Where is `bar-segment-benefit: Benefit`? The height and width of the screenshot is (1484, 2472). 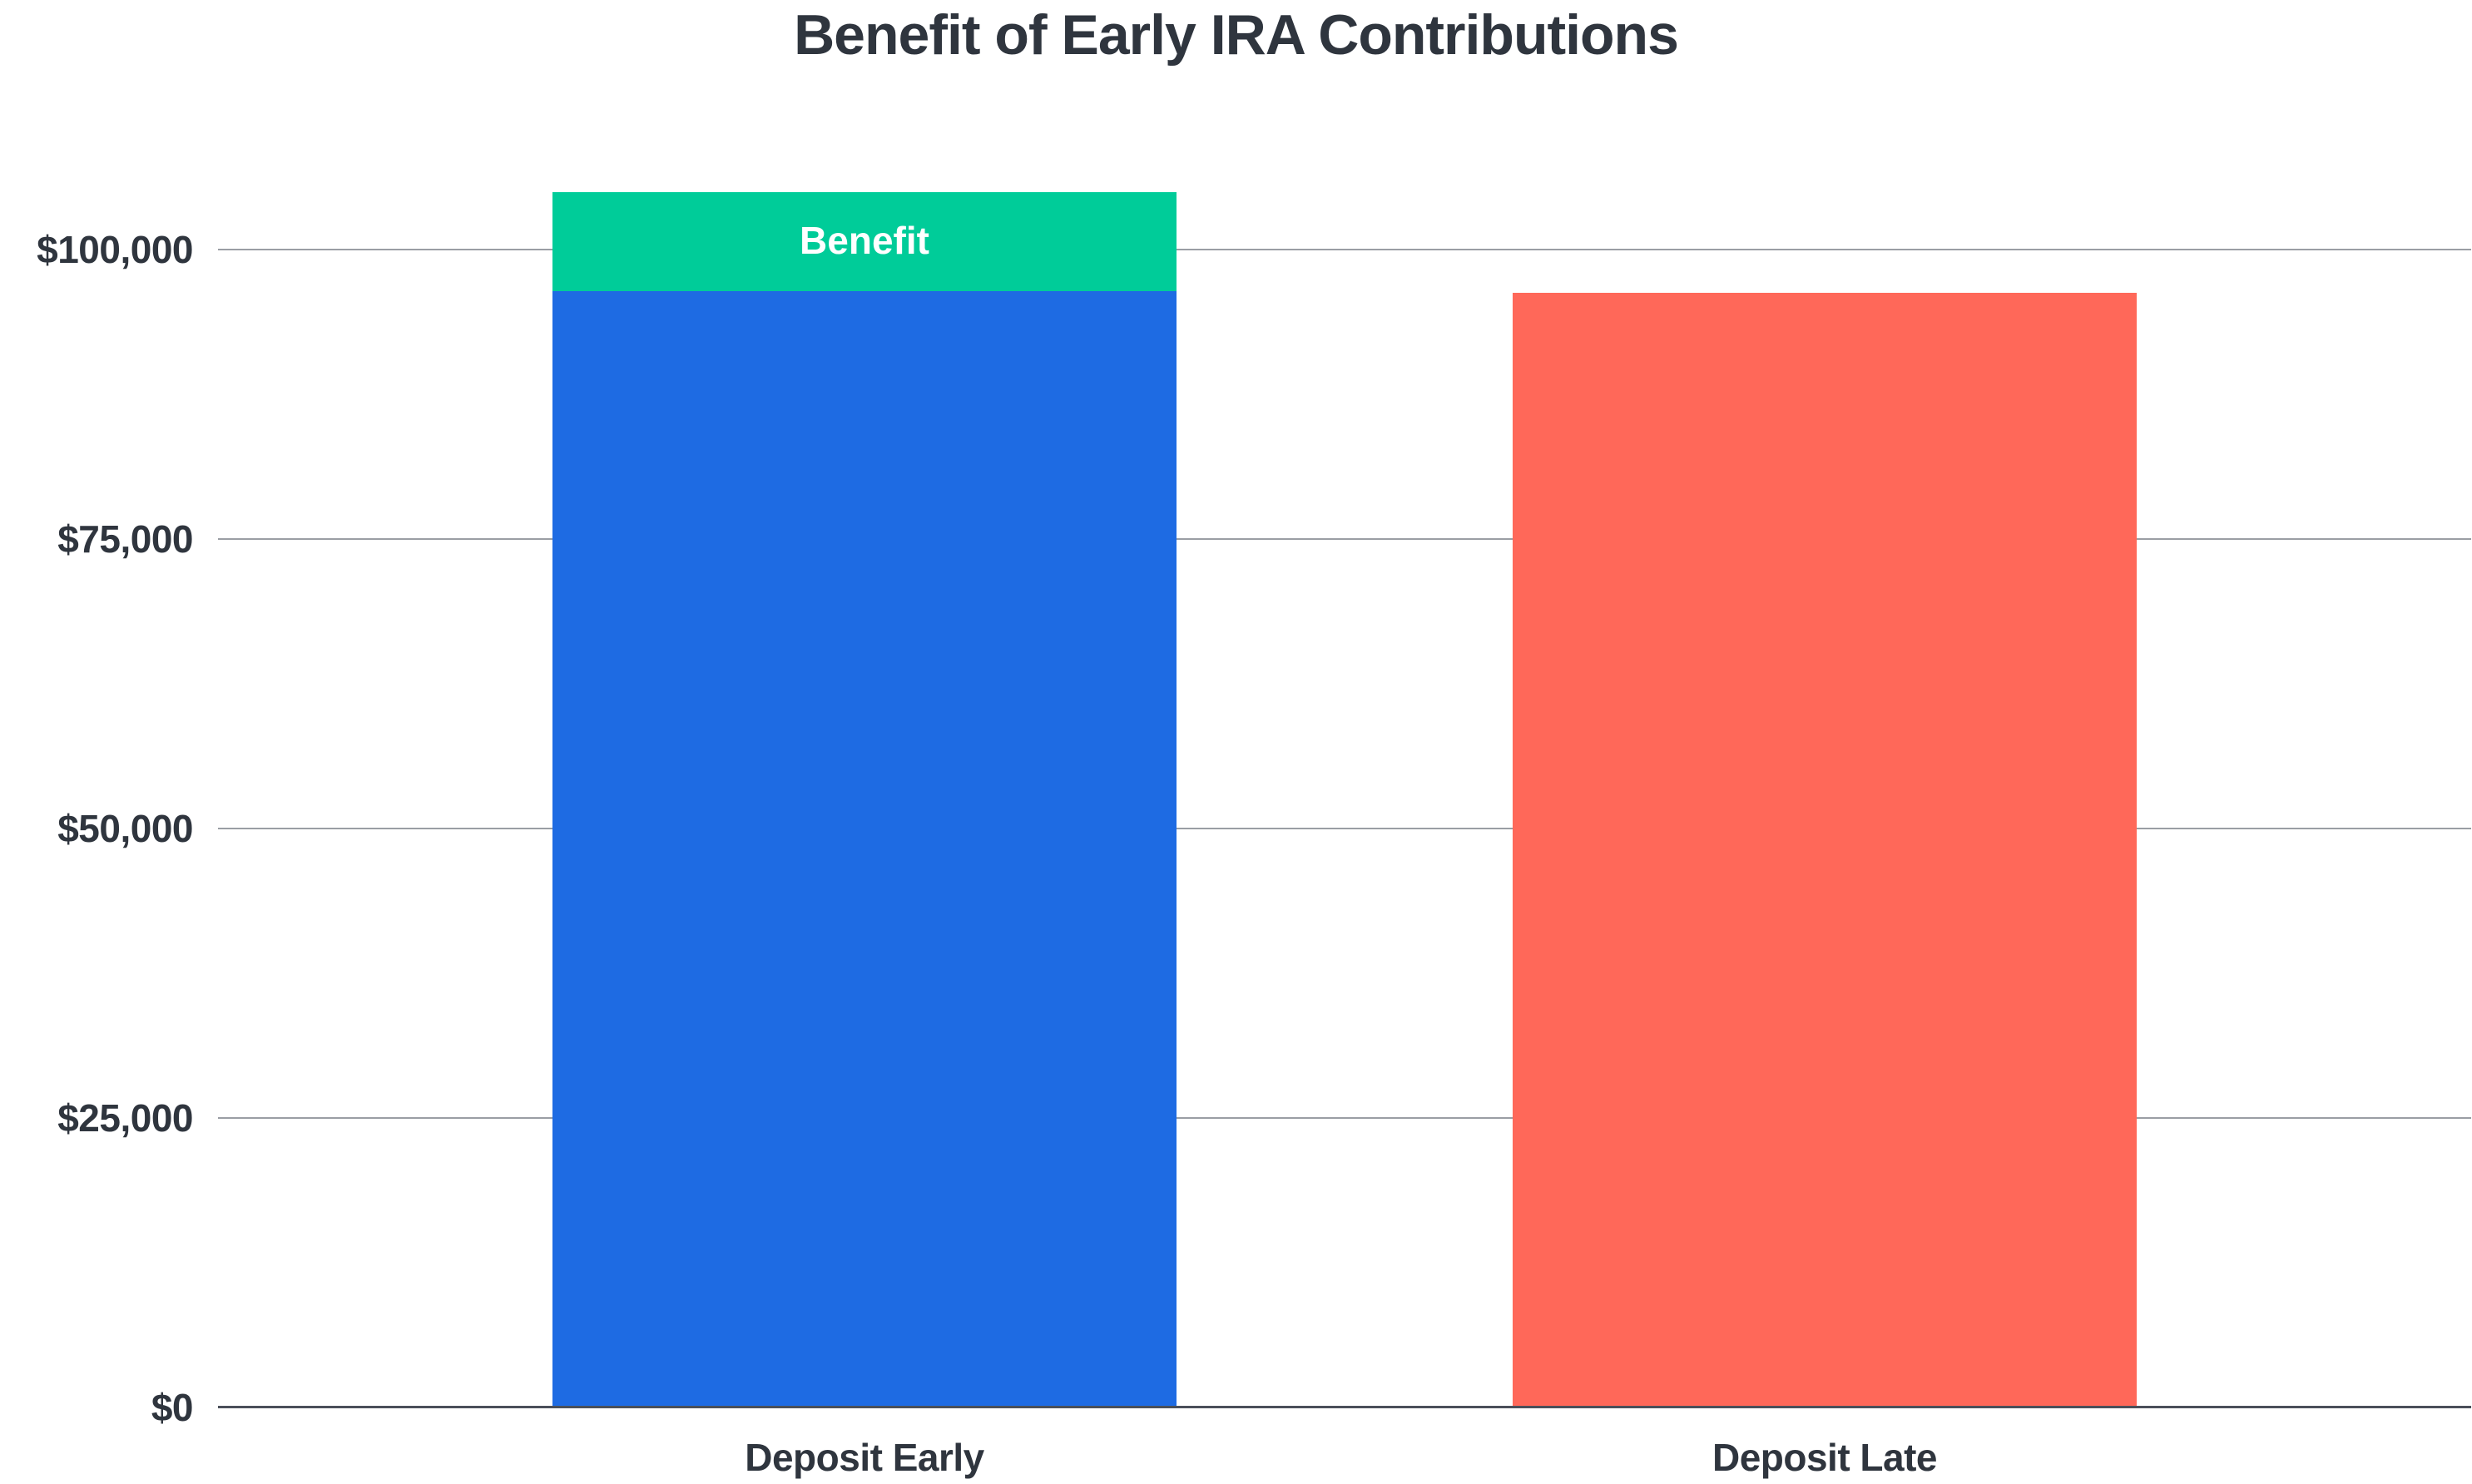
bar-segment-benefit: Benefit is located at coordinates (864, 241).